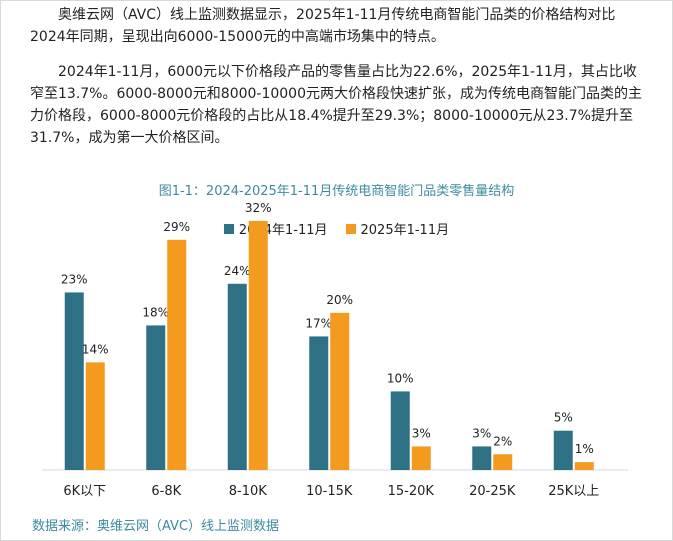 Image resolution: width=673 pixels, height=541 pixels. Describe the element at coordinates (411, 491) in the screenshot. I see `x-tick-label-4: 15-20K` at that location.